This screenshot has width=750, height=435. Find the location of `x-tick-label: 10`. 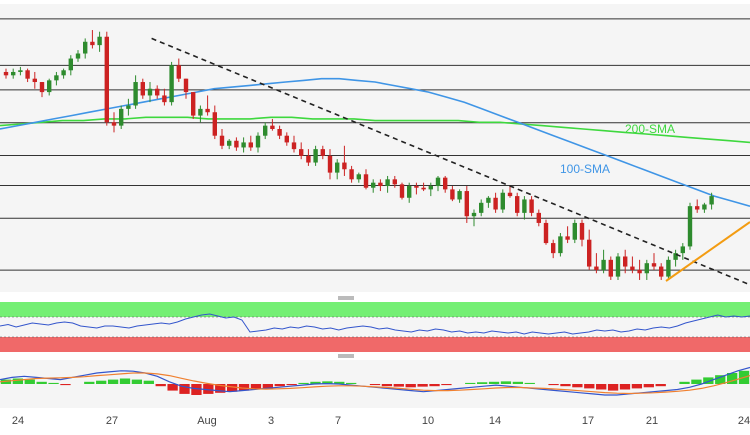

x-tick-label: 10 is located at coordinates (428, 421).